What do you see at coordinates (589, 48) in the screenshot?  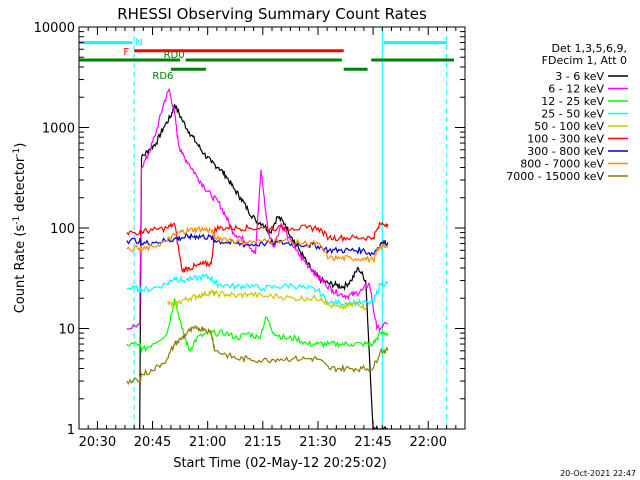 I see `legend-header-1: Det 1,3,5,6,9,` at bounding box center [589, 48].